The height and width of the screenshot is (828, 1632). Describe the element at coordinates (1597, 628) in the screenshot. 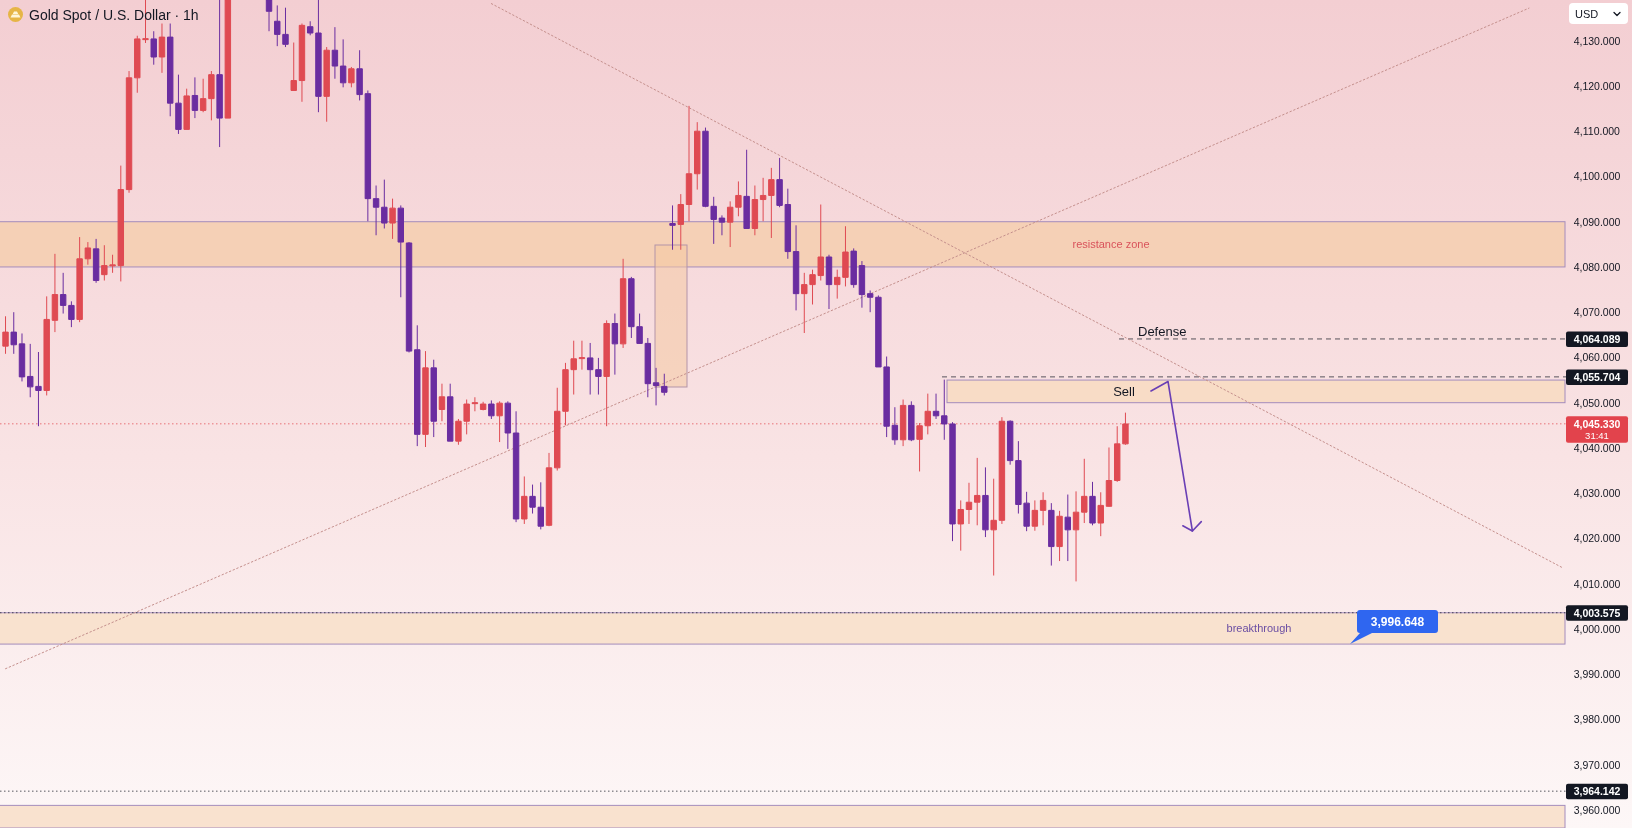

I see `y-tick-label: 4,000.000` at that location.